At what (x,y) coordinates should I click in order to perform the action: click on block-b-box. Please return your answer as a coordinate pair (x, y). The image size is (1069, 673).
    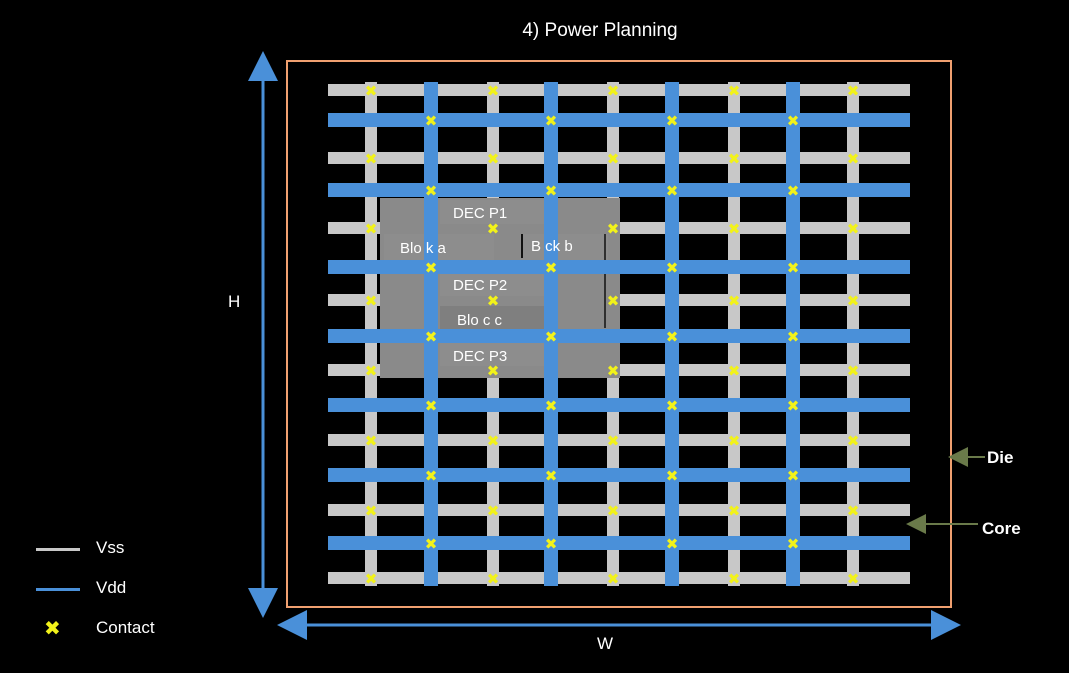
    Looking at the image, I should click on (564, 247).